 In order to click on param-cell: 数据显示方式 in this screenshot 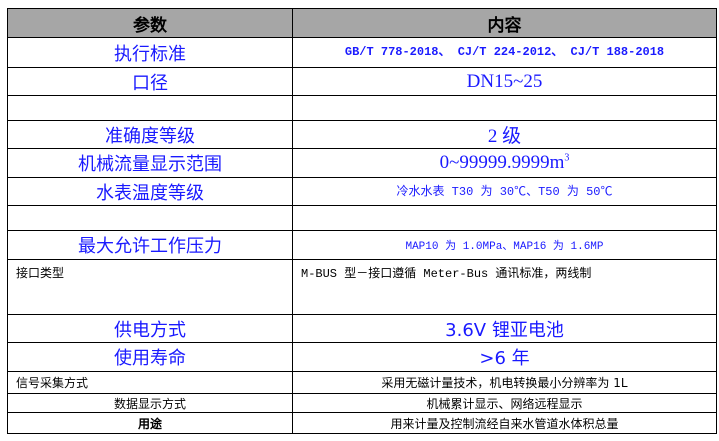, I will do `click(150, 403)`.